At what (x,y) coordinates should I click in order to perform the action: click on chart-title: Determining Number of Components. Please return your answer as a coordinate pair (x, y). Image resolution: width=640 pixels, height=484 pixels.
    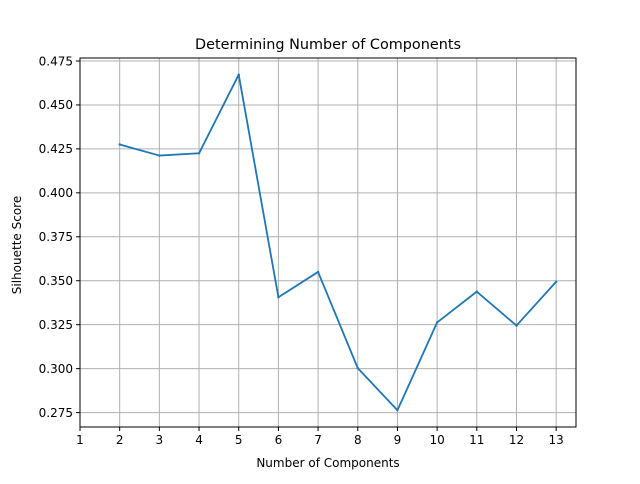
    Looking at the image, I should click on (328, 45).